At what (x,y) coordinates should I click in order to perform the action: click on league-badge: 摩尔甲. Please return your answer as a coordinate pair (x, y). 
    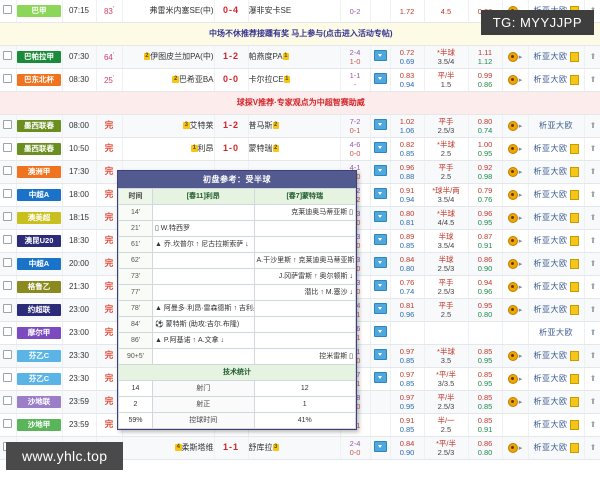
    Looking at the image, I should click on (39, 333).